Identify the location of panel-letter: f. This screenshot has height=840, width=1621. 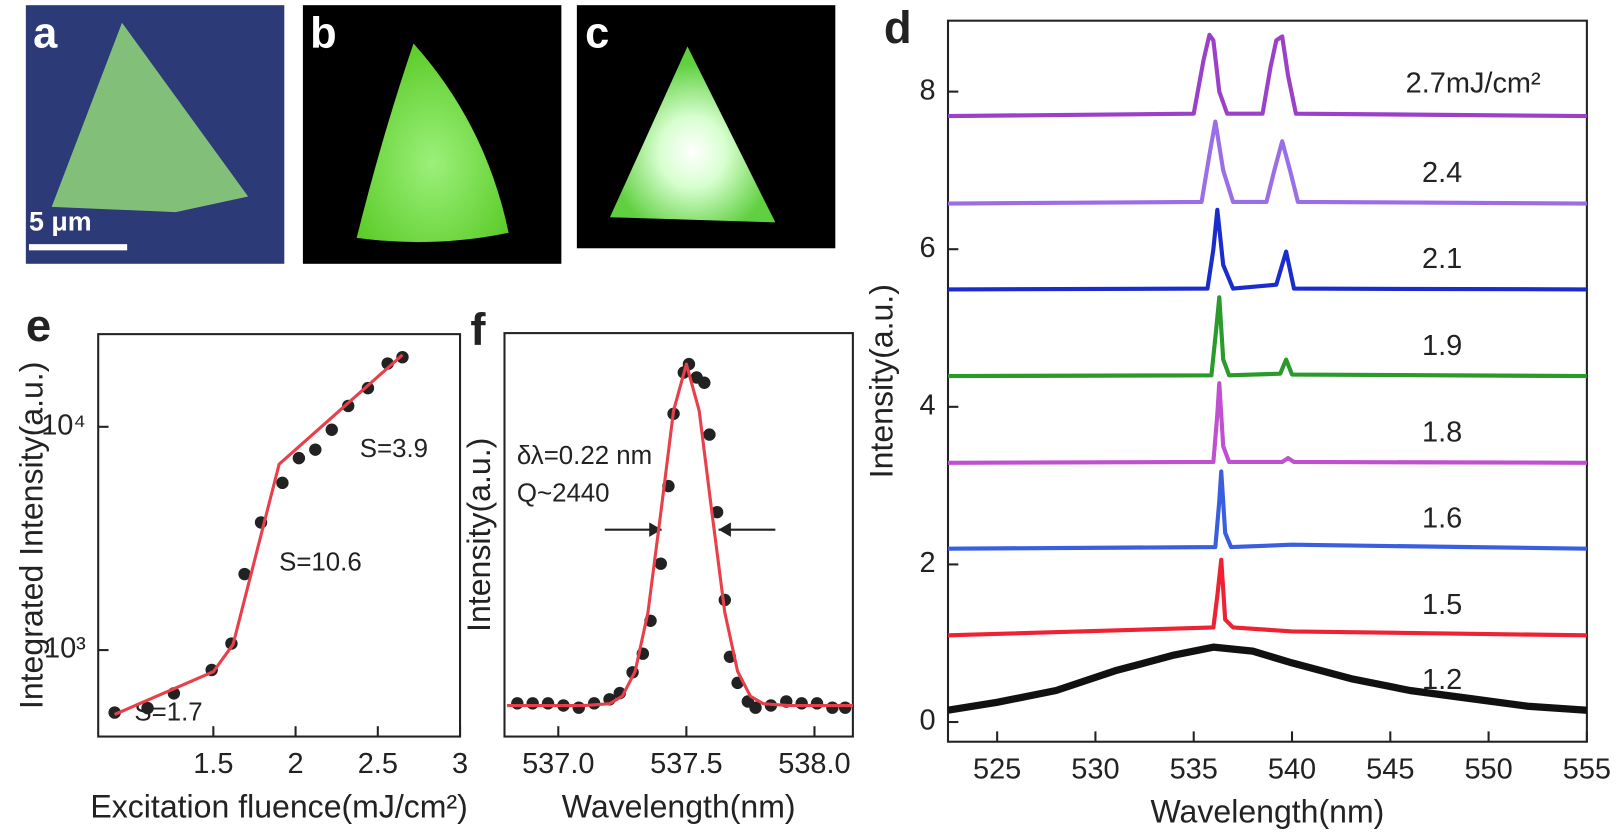
(478, 329).